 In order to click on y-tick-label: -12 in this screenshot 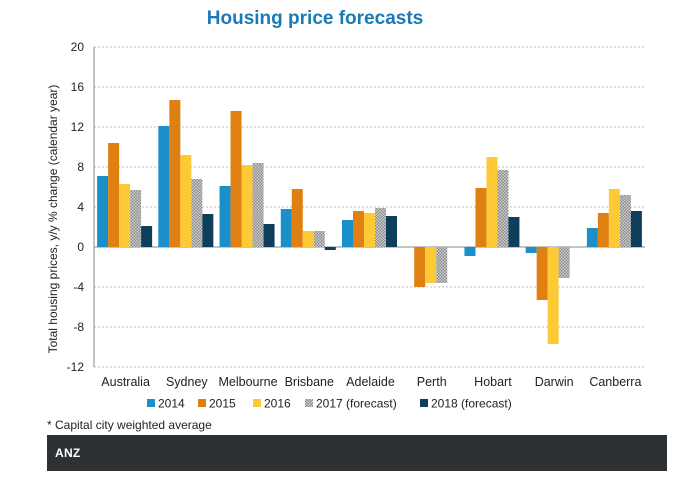, I will do `click(76, 367)`.